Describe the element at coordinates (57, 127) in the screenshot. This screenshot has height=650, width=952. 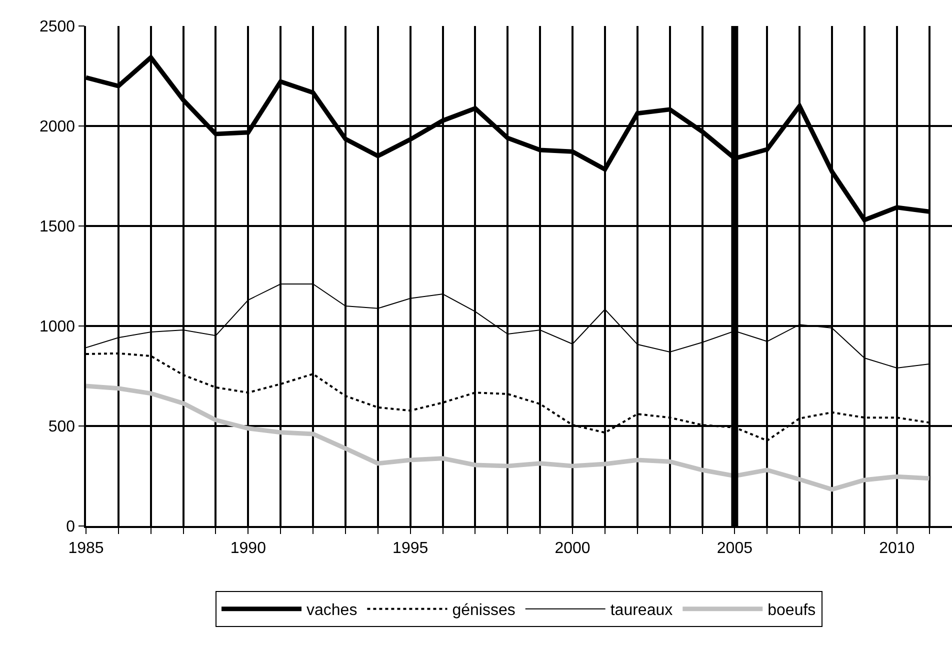
I see `y-tick-label: 2000` at that location.